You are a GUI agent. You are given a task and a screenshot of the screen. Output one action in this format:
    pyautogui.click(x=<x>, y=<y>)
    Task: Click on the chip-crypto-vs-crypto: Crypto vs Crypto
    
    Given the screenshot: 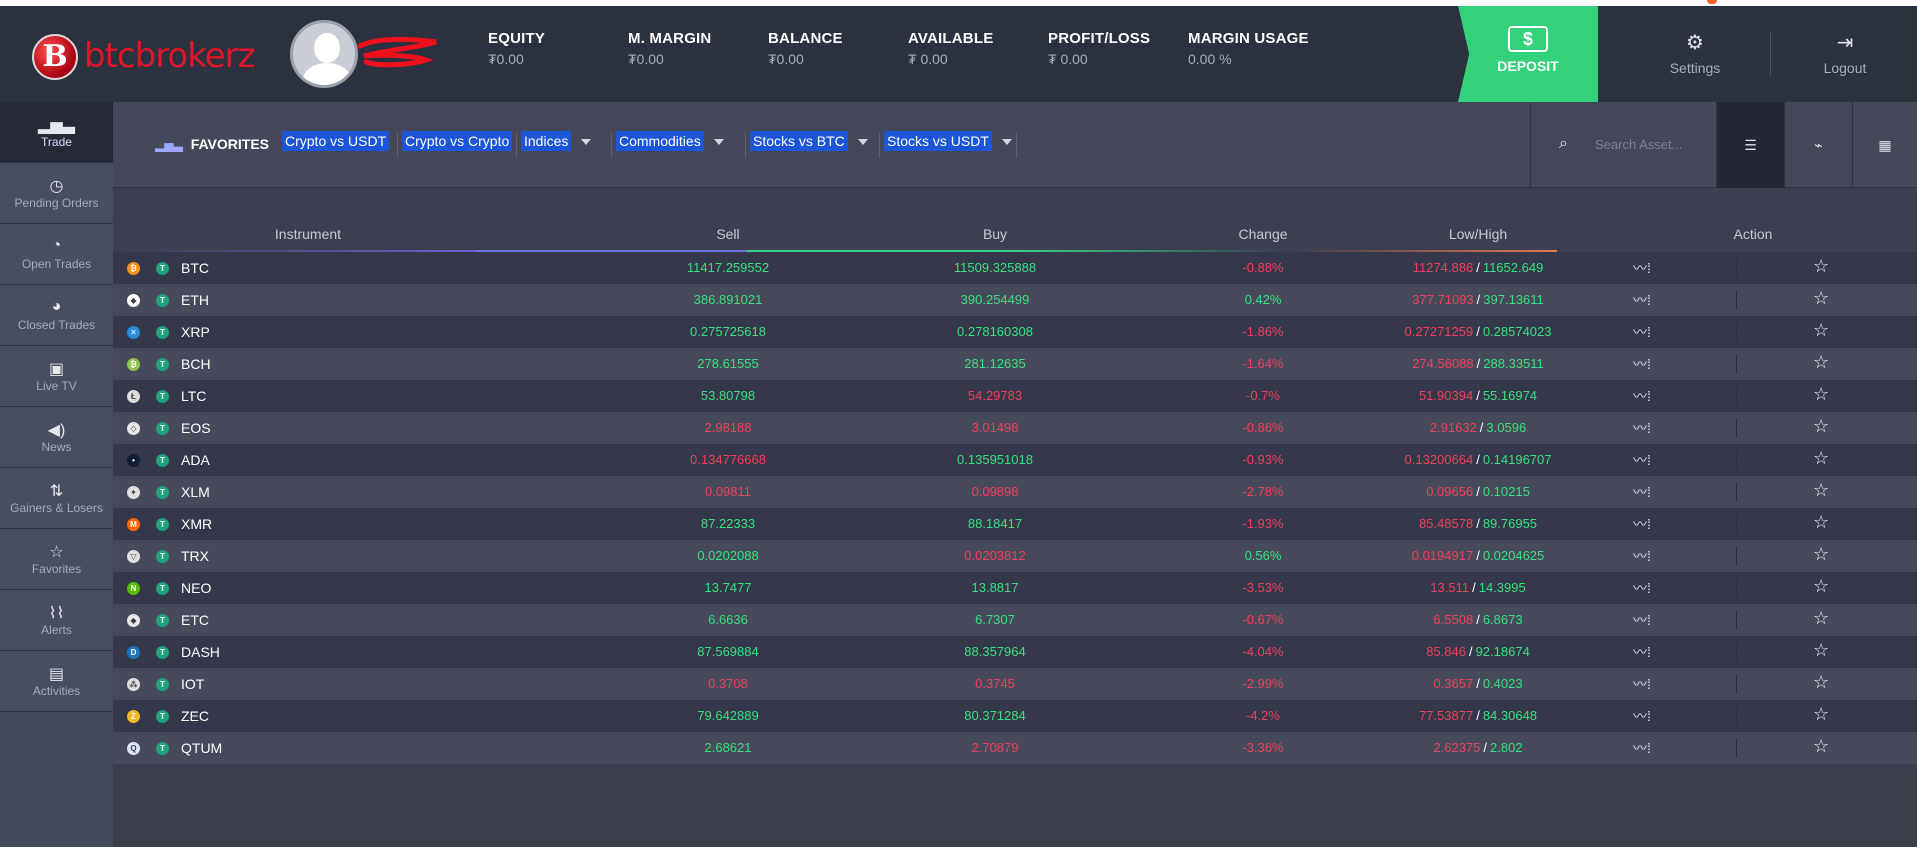 What is the action you would take?
    pyautogui.click(x=457, y=141)
    